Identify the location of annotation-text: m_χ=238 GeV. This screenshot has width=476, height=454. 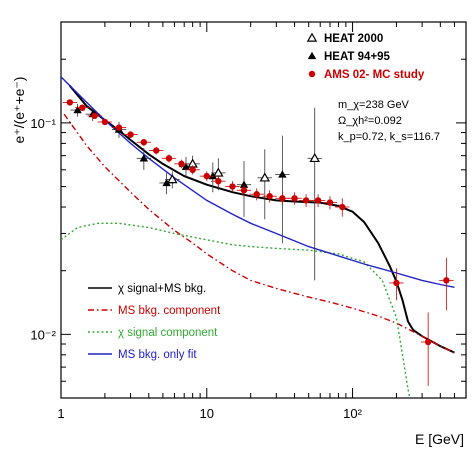
(374, 105).